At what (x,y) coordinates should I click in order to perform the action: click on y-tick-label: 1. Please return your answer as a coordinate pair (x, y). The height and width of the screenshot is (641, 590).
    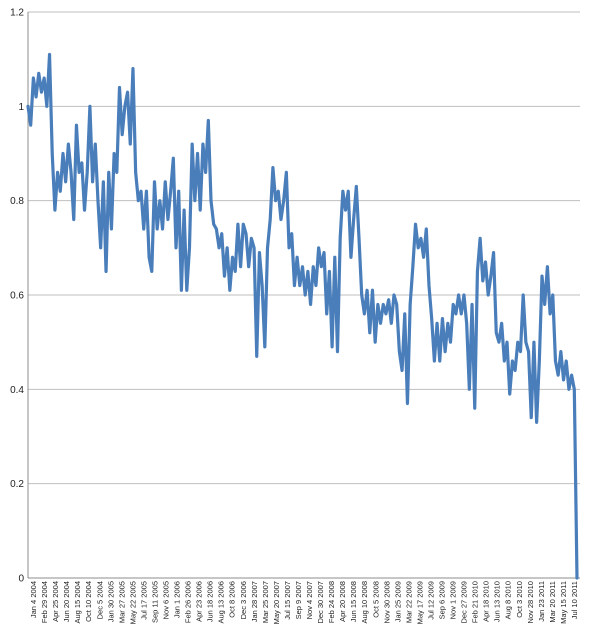
    Looking at the image, I should click on (21, 107).